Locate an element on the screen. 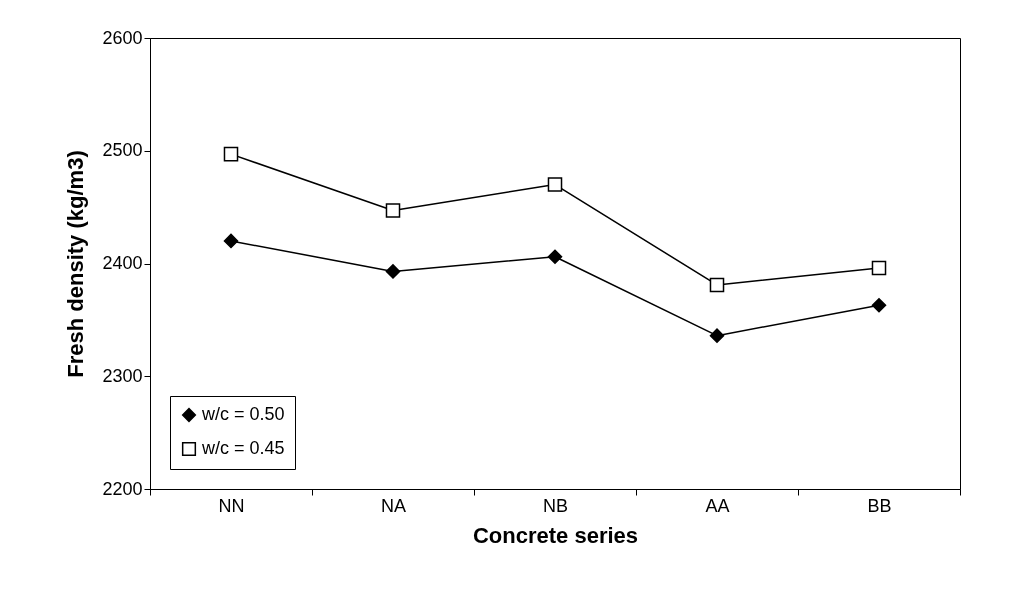  x-tick-label: NA is located at coordinates (393, 505).